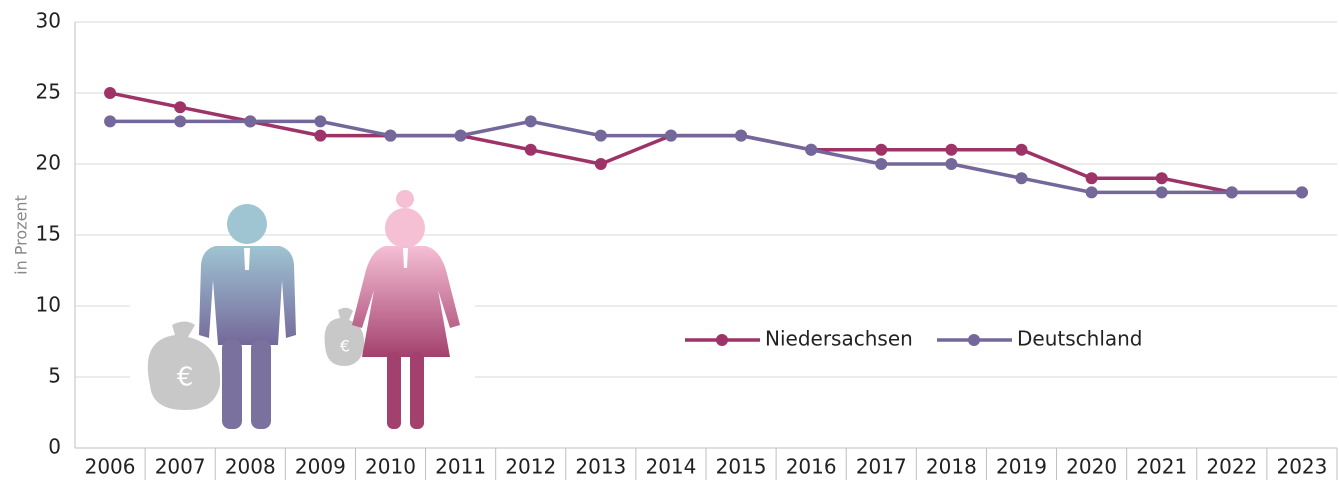  I want to click on y-tick-label: 25, so click(48, 92).